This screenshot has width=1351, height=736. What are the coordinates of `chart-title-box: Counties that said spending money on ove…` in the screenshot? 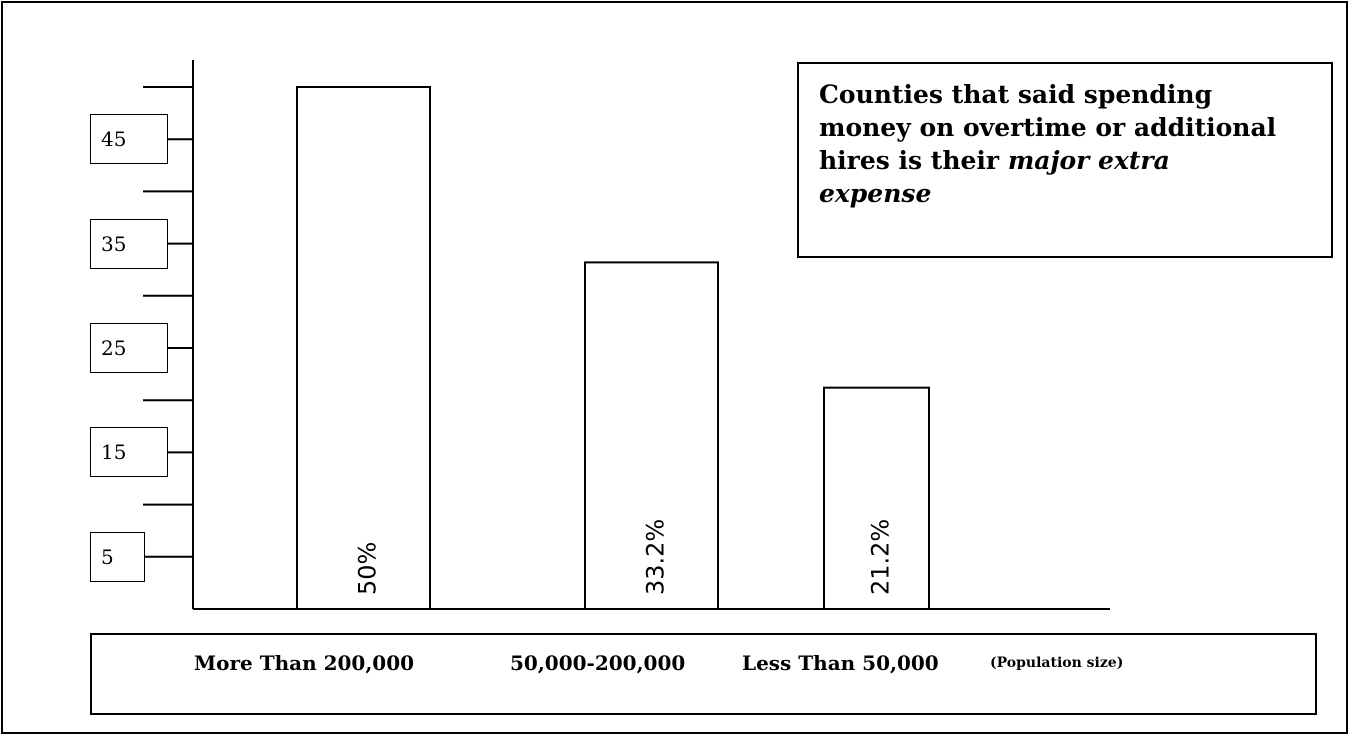 It's located at (1065, 160).